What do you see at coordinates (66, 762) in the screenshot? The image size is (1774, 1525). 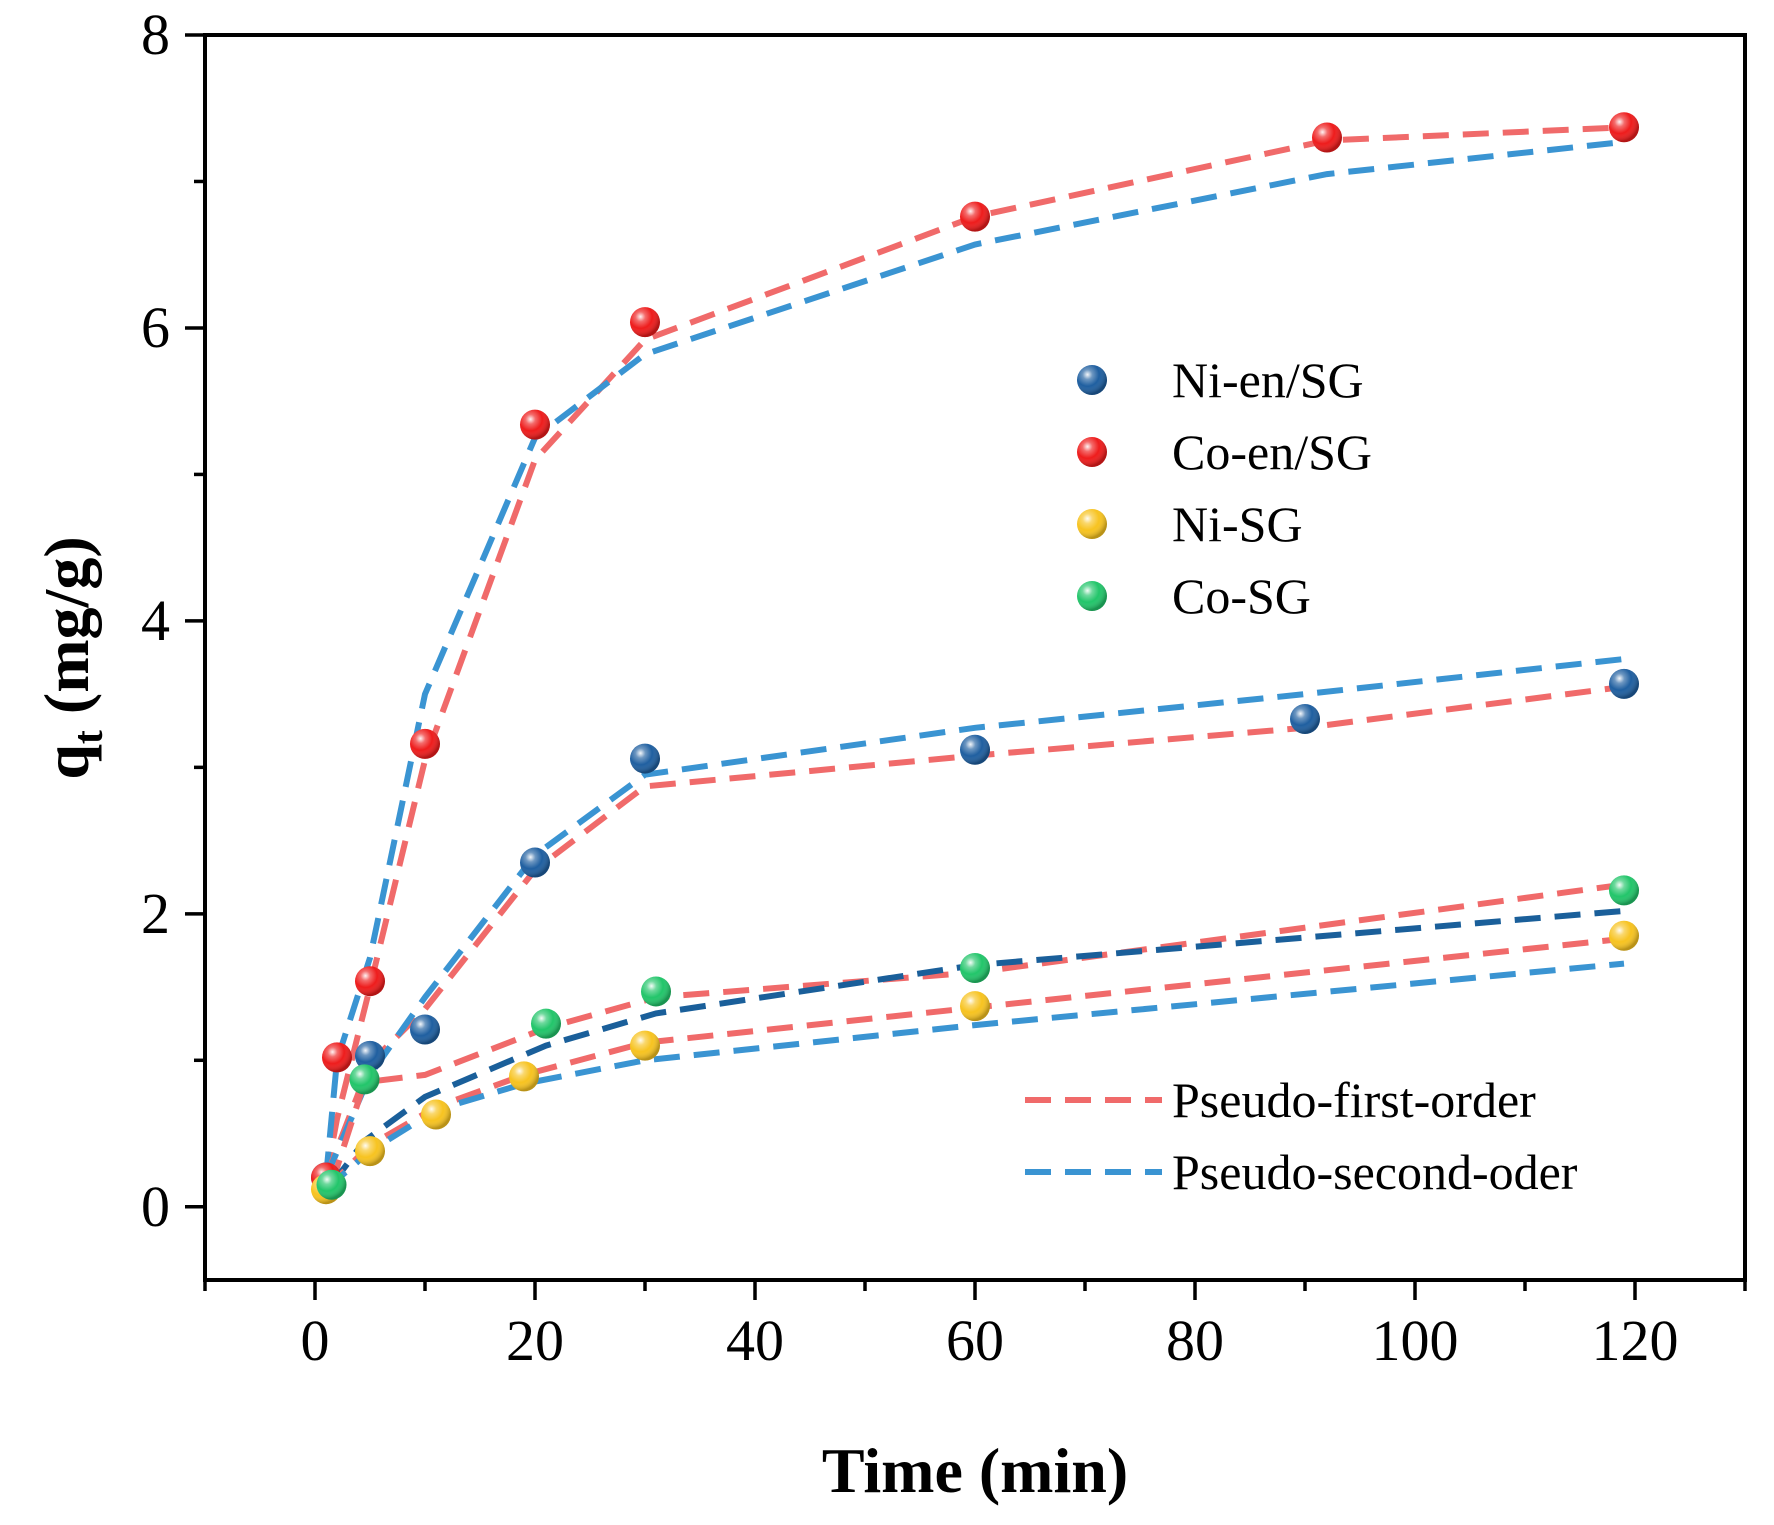 I see `y-axis-title-main: q` at bounding box center [66, 762].